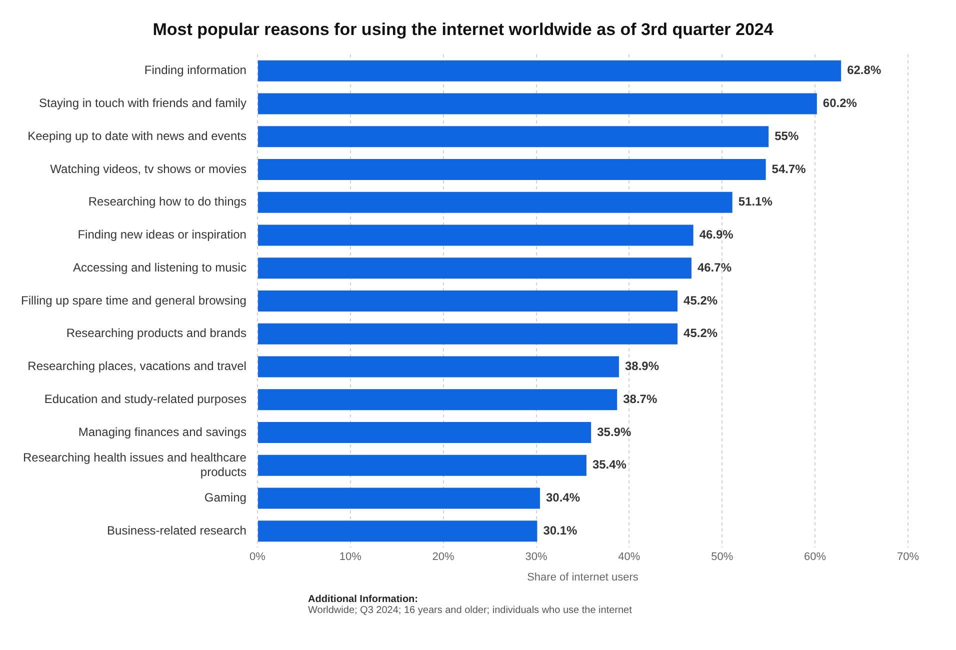 This screenshot has height=650, width=956. What do you see at coordinates (470, 610) in the screenshot?
I see `text: Worldwide; Q3 2024; 16 years and older; individuals who use the internet` at bounding box center [470, 610].